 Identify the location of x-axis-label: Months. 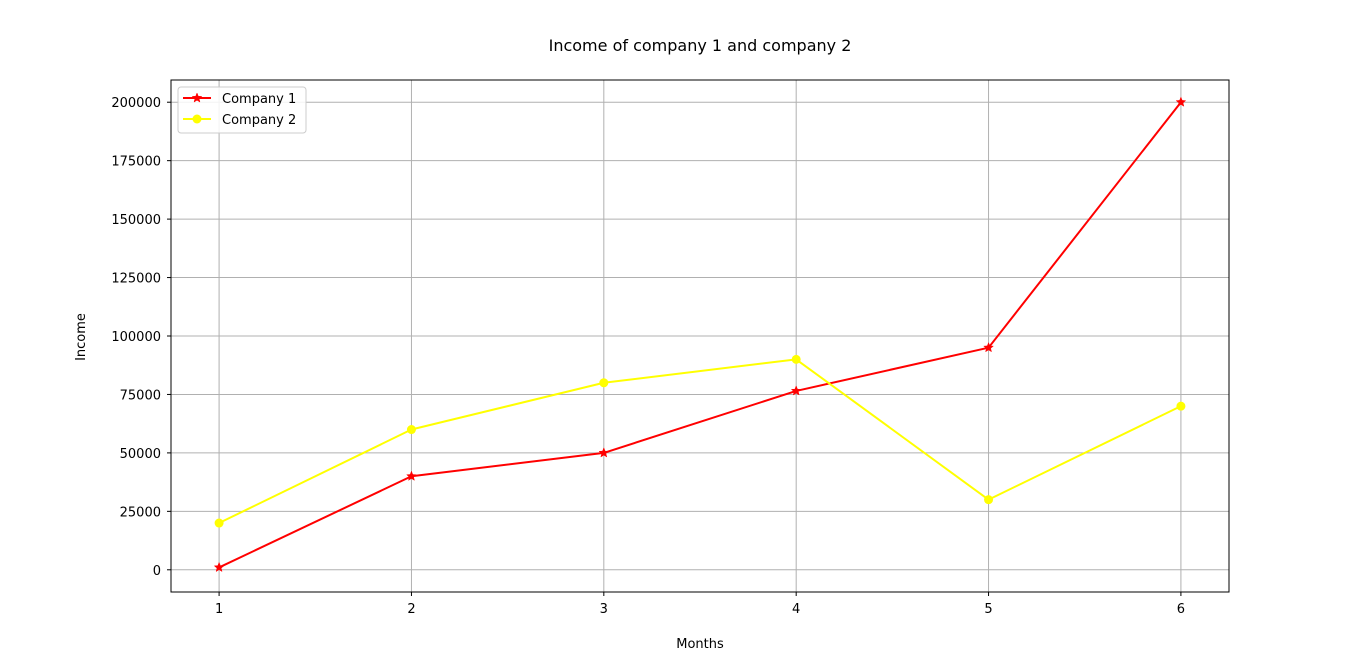
(700, 644).